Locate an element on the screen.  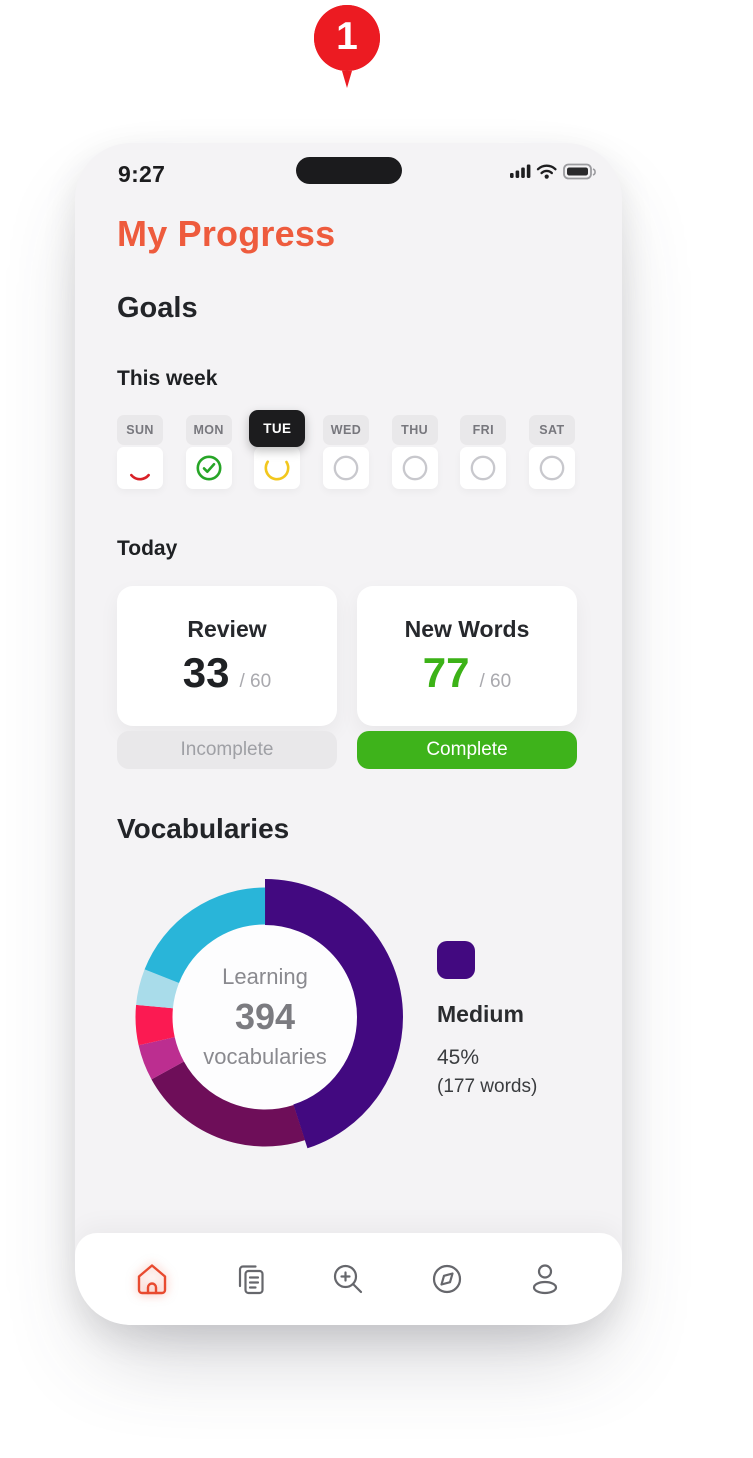
day-label: THU is located at coordinates (414, 430).